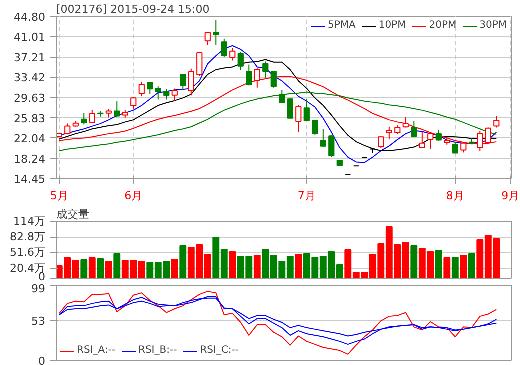 The image size is (520, 365). I want to click on chart-title: [002176] 2015-09-24 15:00, so click(133, 9).